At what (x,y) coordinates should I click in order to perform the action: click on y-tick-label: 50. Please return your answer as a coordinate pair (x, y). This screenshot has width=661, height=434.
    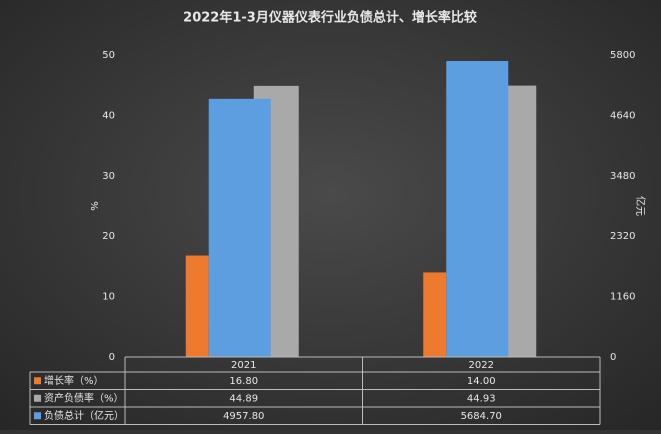
    Looking at the image, I should click on (108, 55).